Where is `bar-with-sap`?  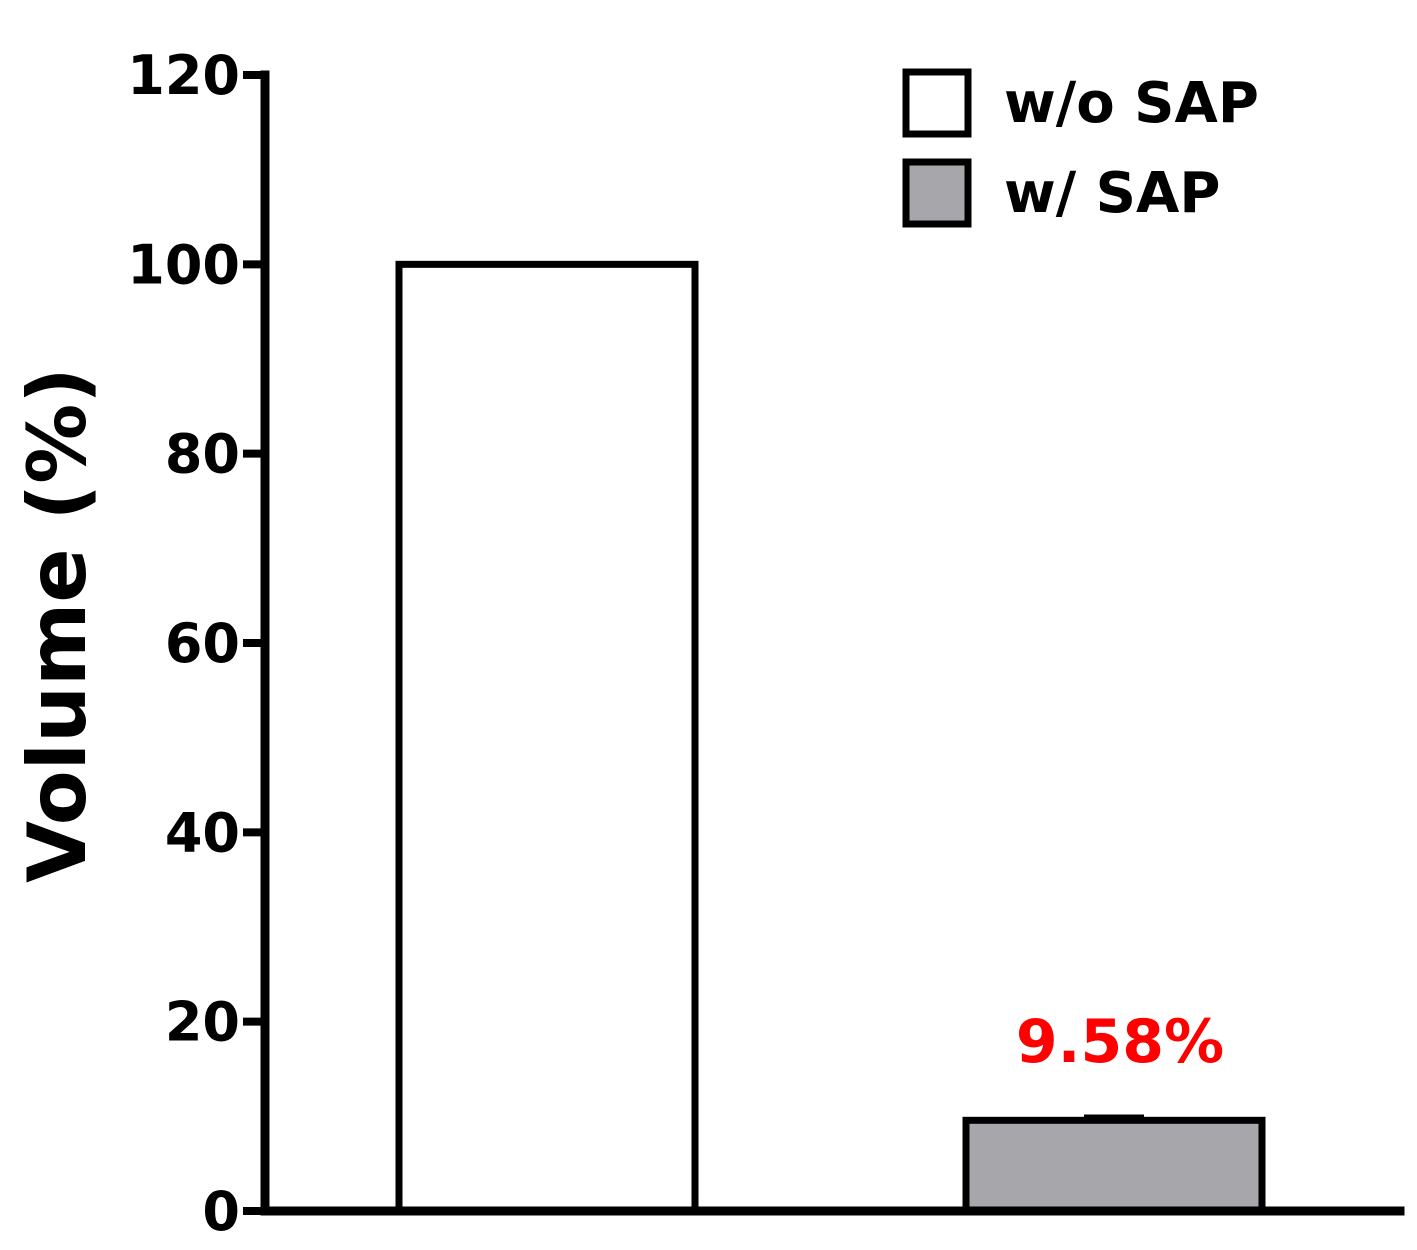
bar-with-sap is located at coordinates (1114, 1165).